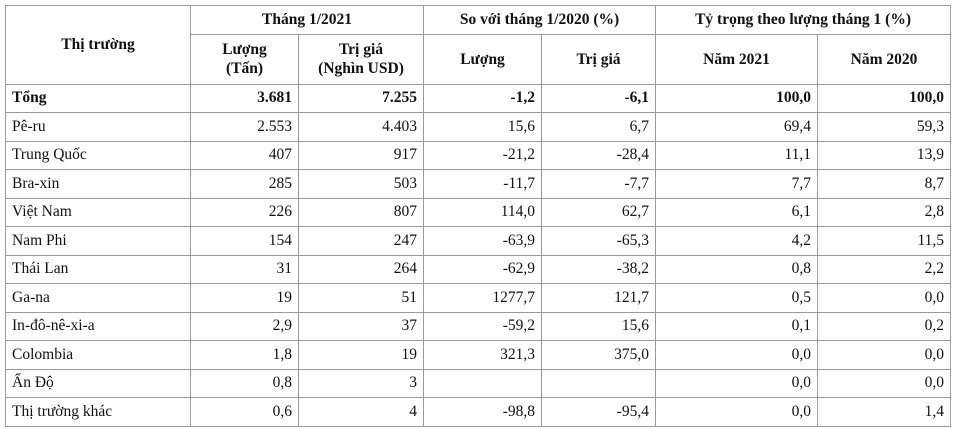  What do you see at coordinates (884, 127) in the screenshot?
I see `value-cell: 59,3` at bounding box center [884, 127].